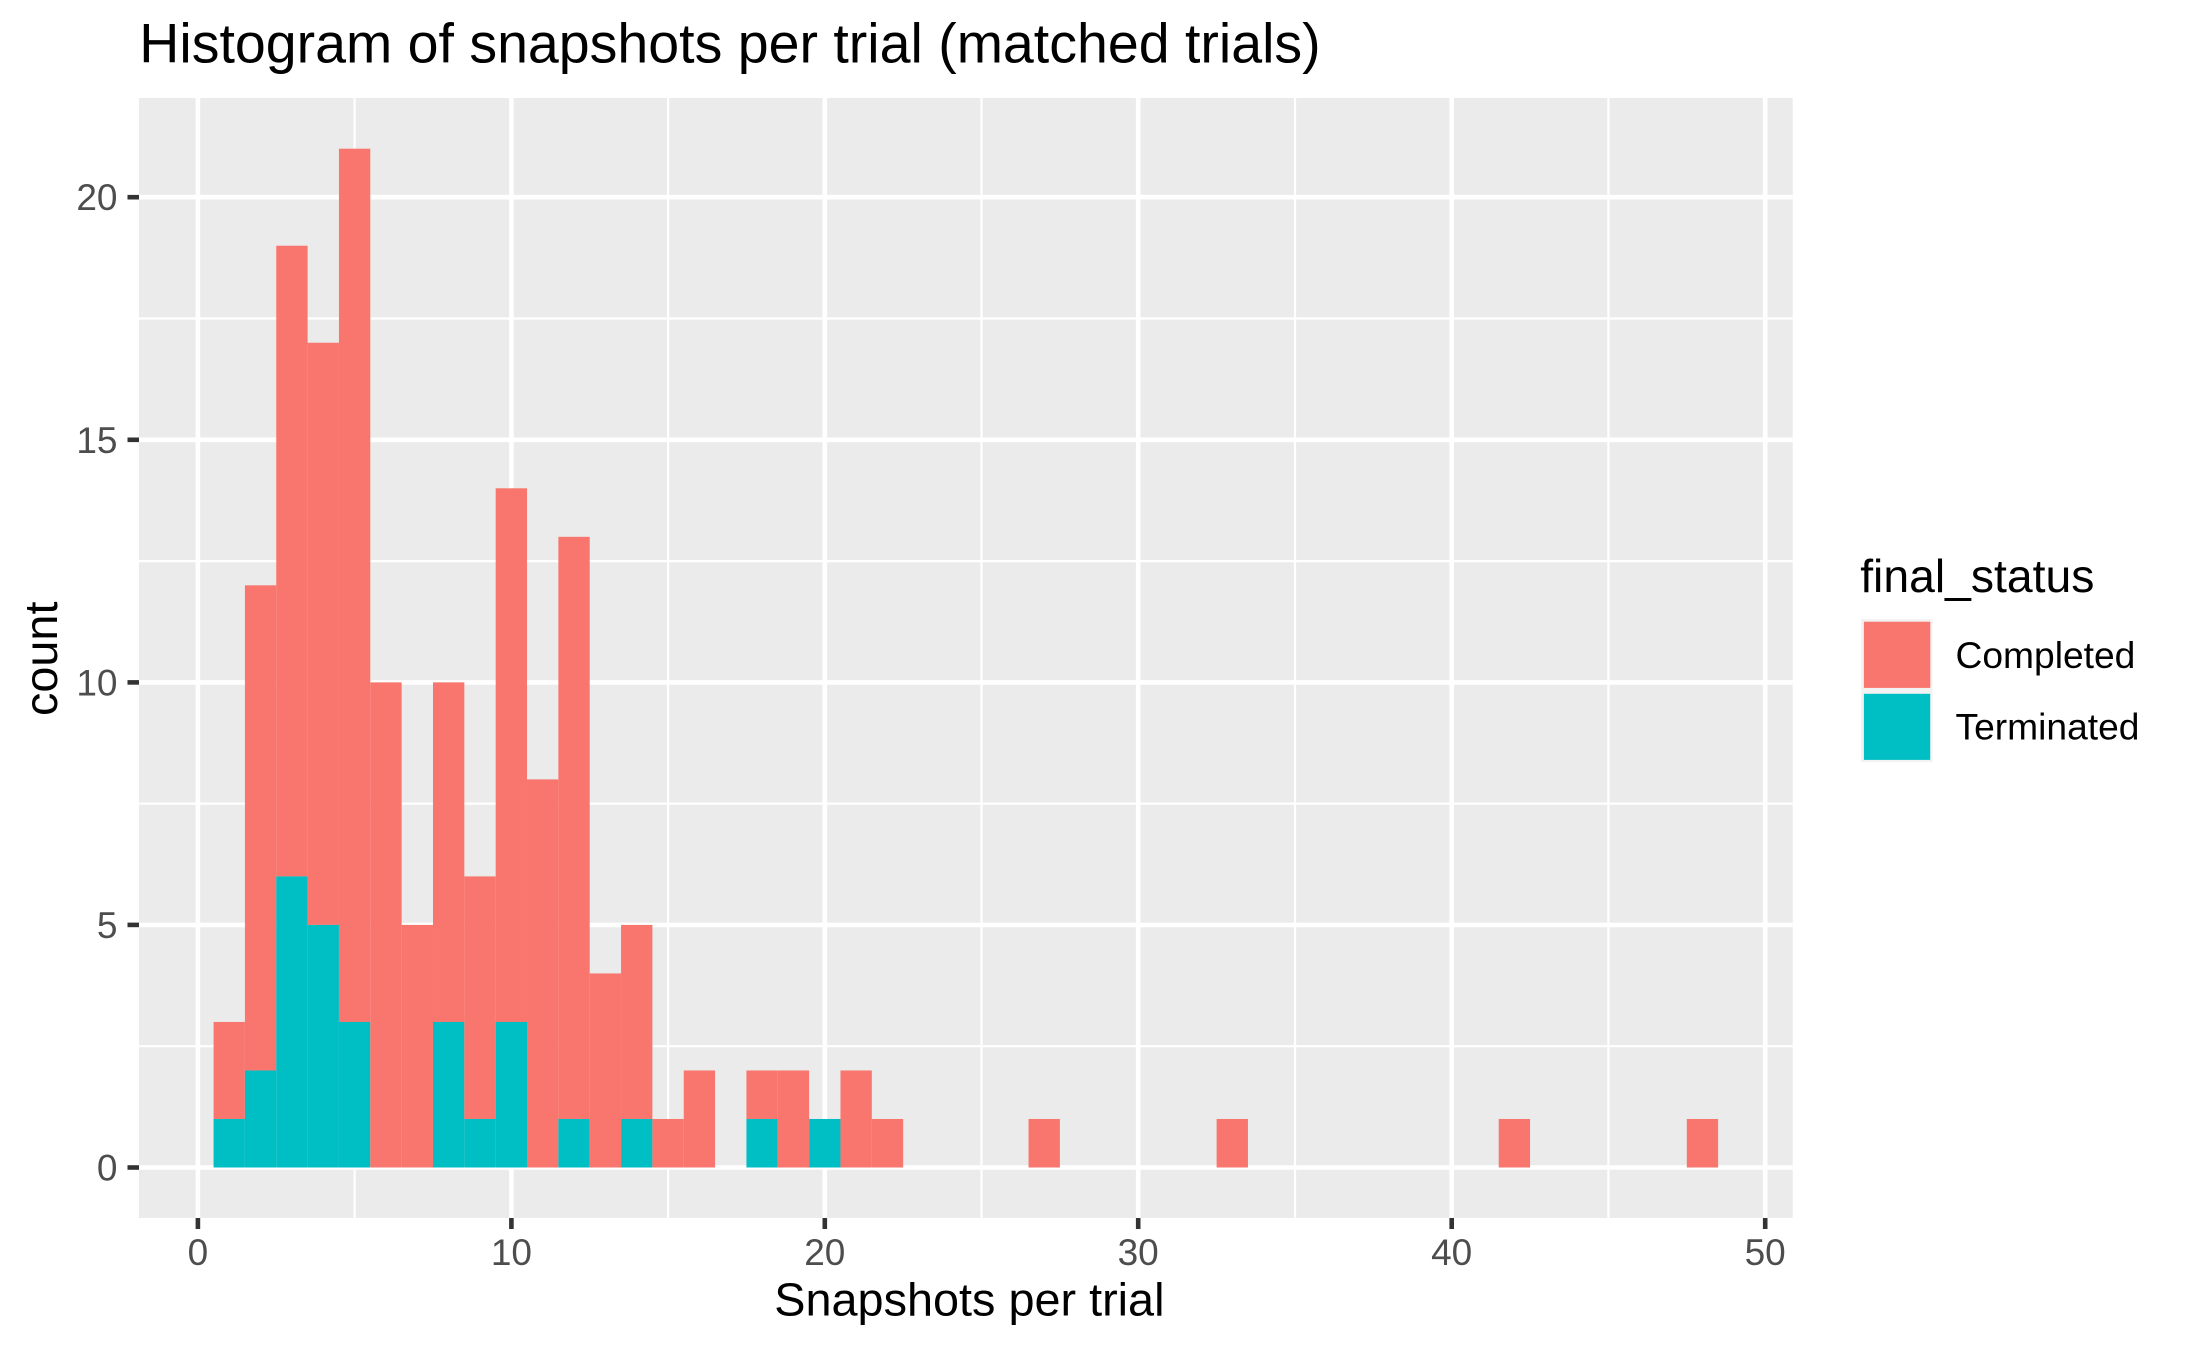 The width and height of the screenshot is (2187, 1350). What do you see at coordinates (1138, 1252) in the screenshot?
I see `svg-text: 30` at bounding box center [1138, 1252].